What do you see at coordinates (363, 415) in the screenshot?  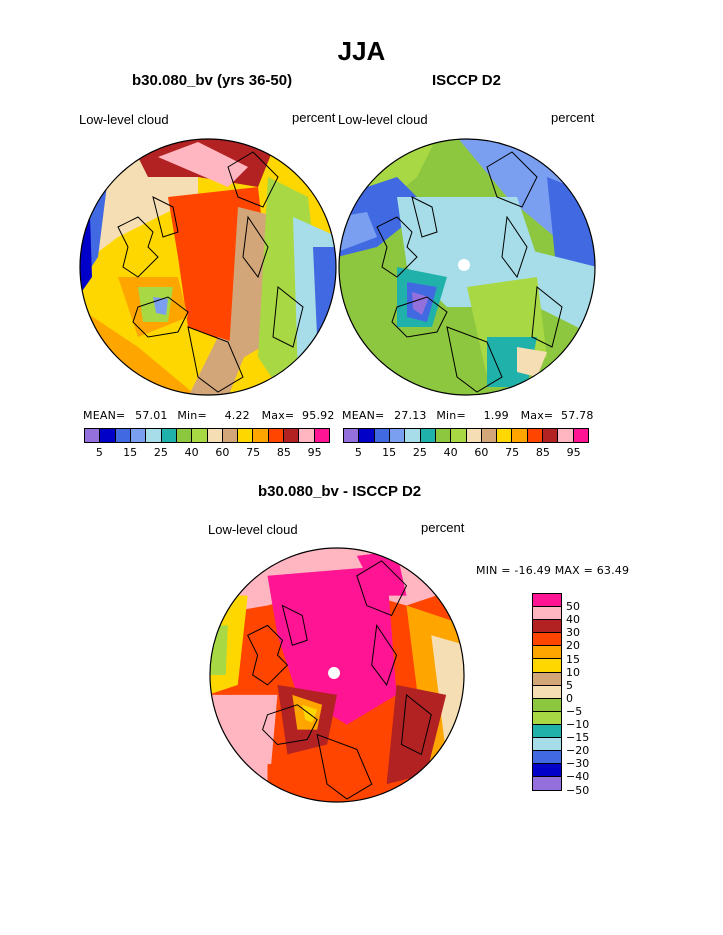 I see `panel2-mean-label: MEAN=` at bounding box center [363, 415].